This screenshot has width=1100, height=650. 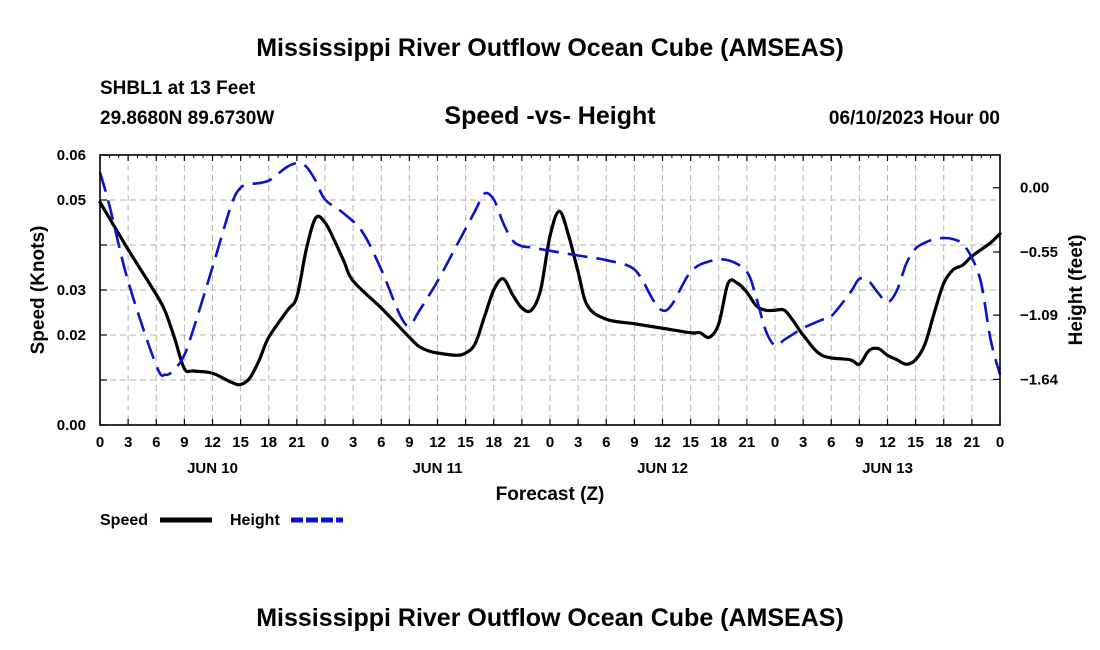 I want to click on day-label: JUN 10, so click(x=212, y=468).